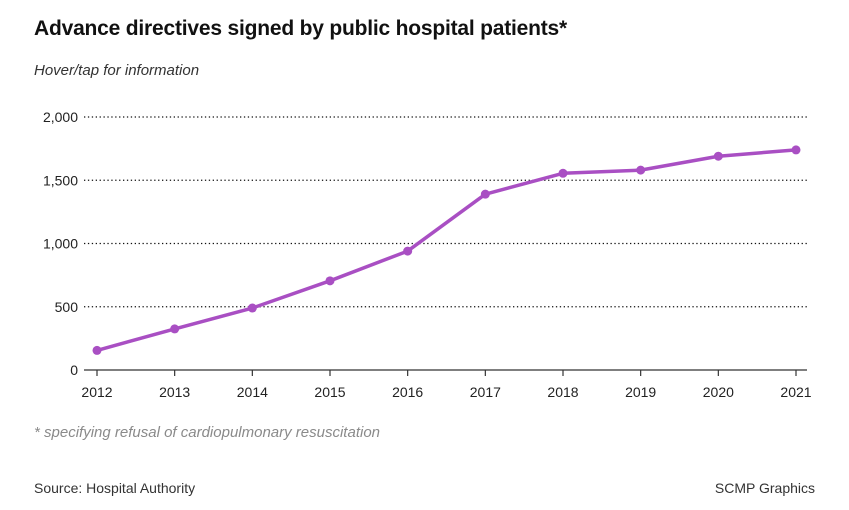 Image resolution: width=849 pixels, height=510 pixels. Describe the element at coordinates (96, 392) in the screenshot. I see `x-tick-label: 2012` at that location.